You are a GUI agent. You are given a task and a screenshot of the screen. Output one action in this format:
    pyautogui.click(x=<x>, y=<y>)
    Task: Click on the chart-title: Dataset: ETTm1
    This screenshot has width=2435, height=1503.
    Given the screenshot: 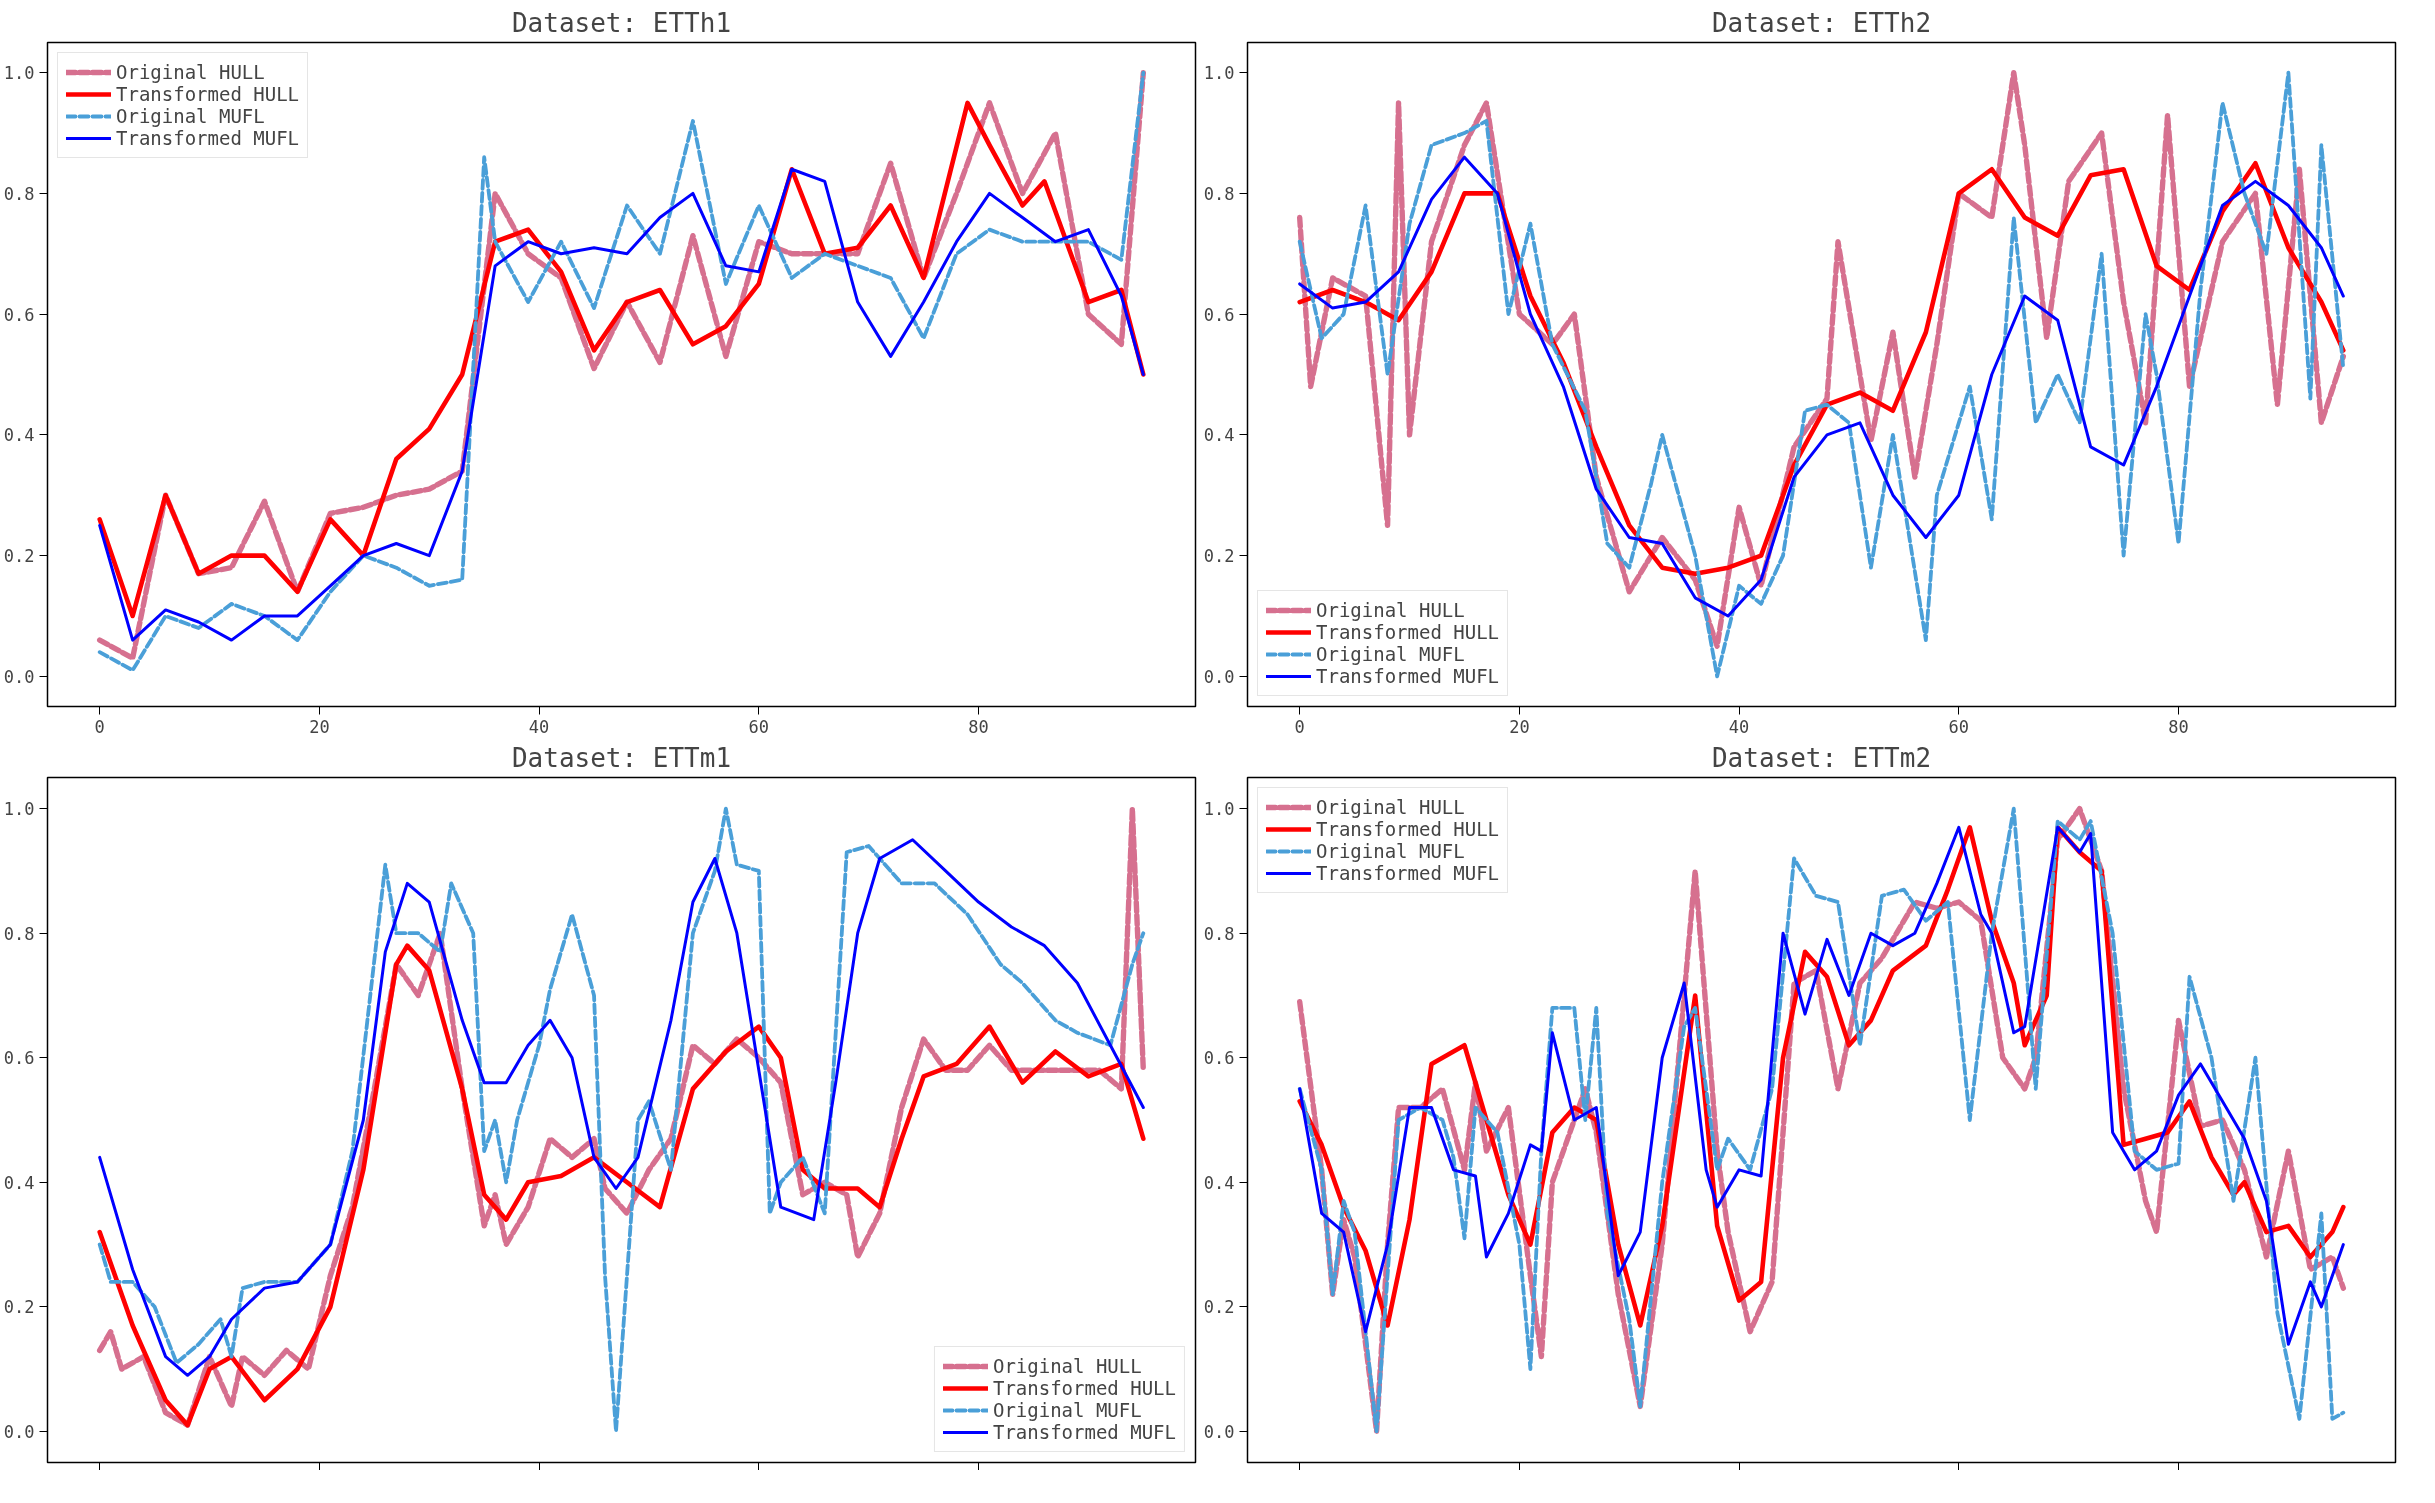 What is the action you would take?
    pyautogui.click(x=621, y=757)
    